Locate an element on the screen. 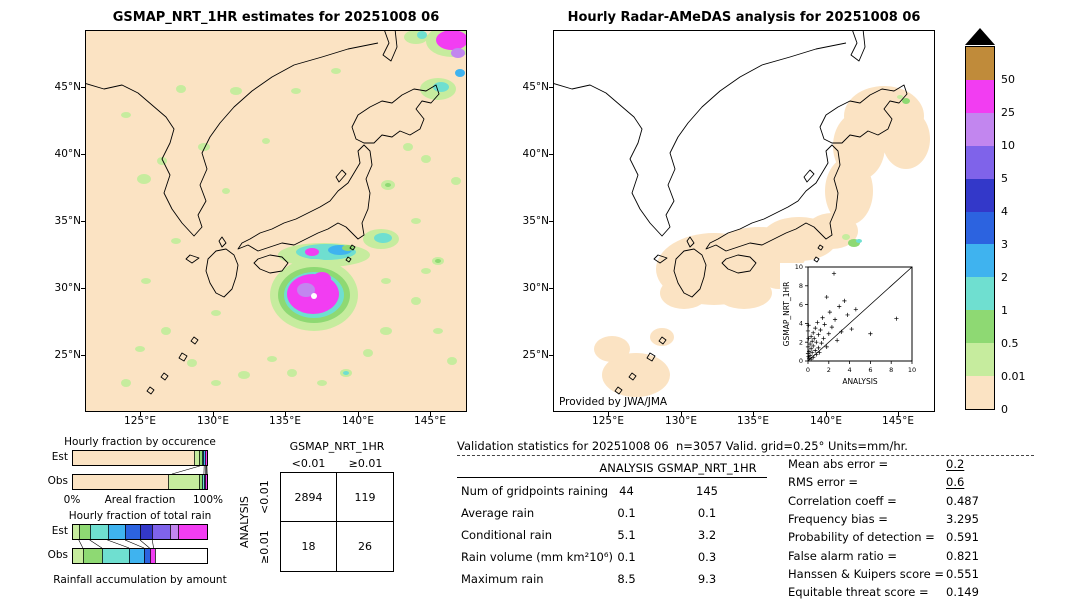 This screenshot has height=612, width=1080. inset-y-tick-label: 4 is located at coordinates (801, 324).